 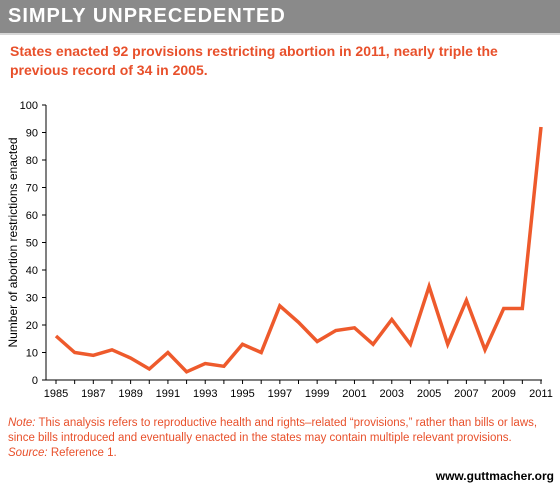 I want to click on x-tick-label: 1987, so click(x=93, y=394).